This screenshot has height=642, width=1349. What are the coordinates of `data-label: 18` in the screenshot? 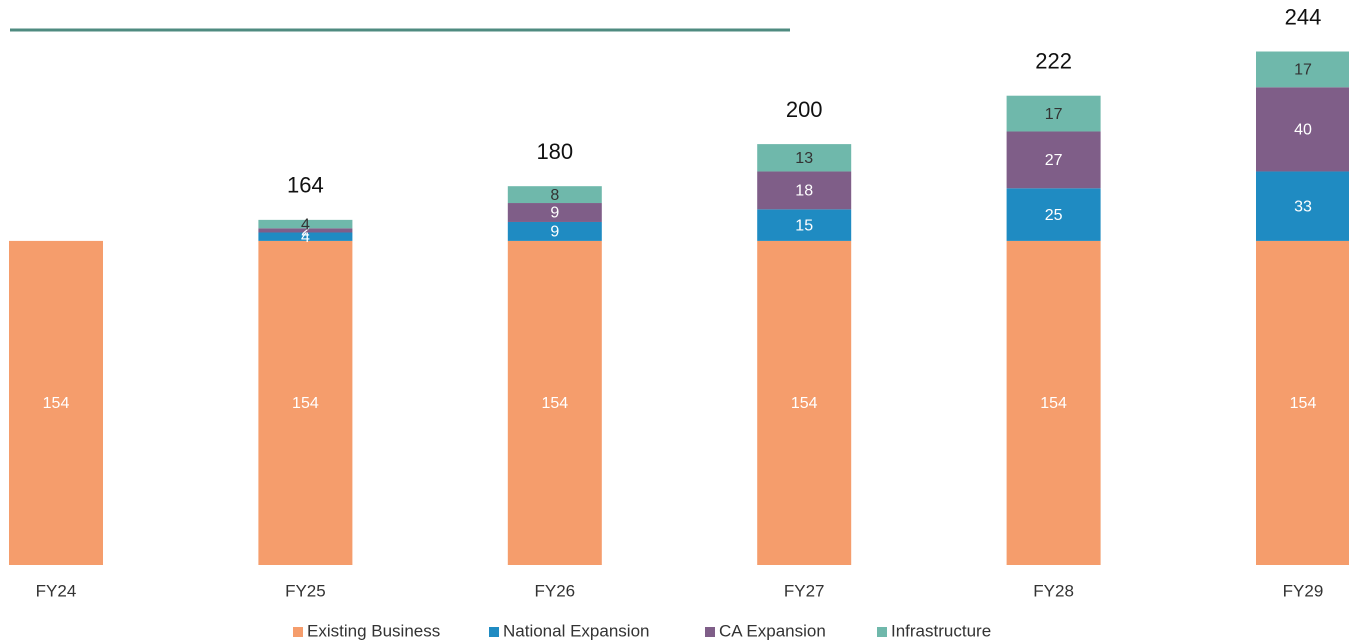 It's located at (804, 191).